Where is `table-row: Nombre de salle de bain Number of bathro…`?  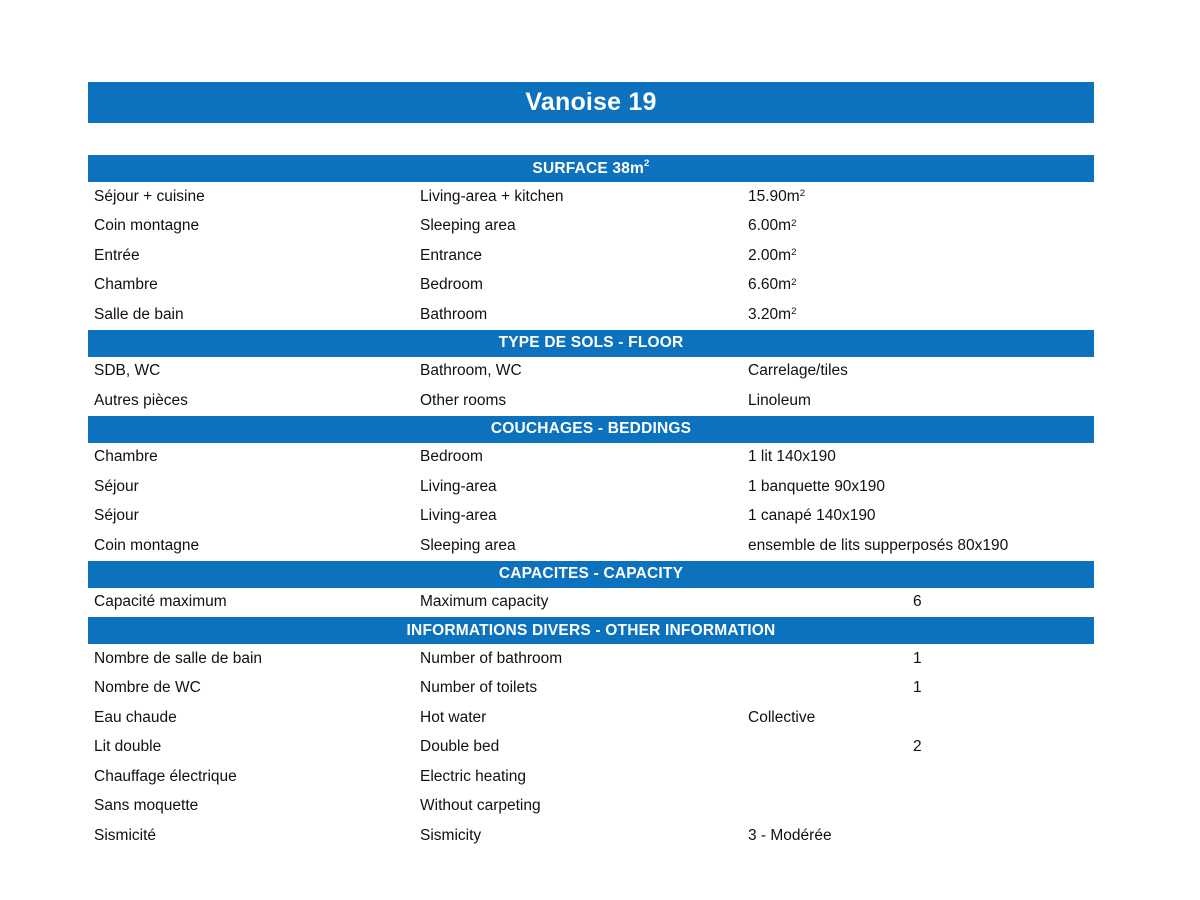
table-row: Nombre de salle de bain Number of bathro… is located at coordinates (591, 659).